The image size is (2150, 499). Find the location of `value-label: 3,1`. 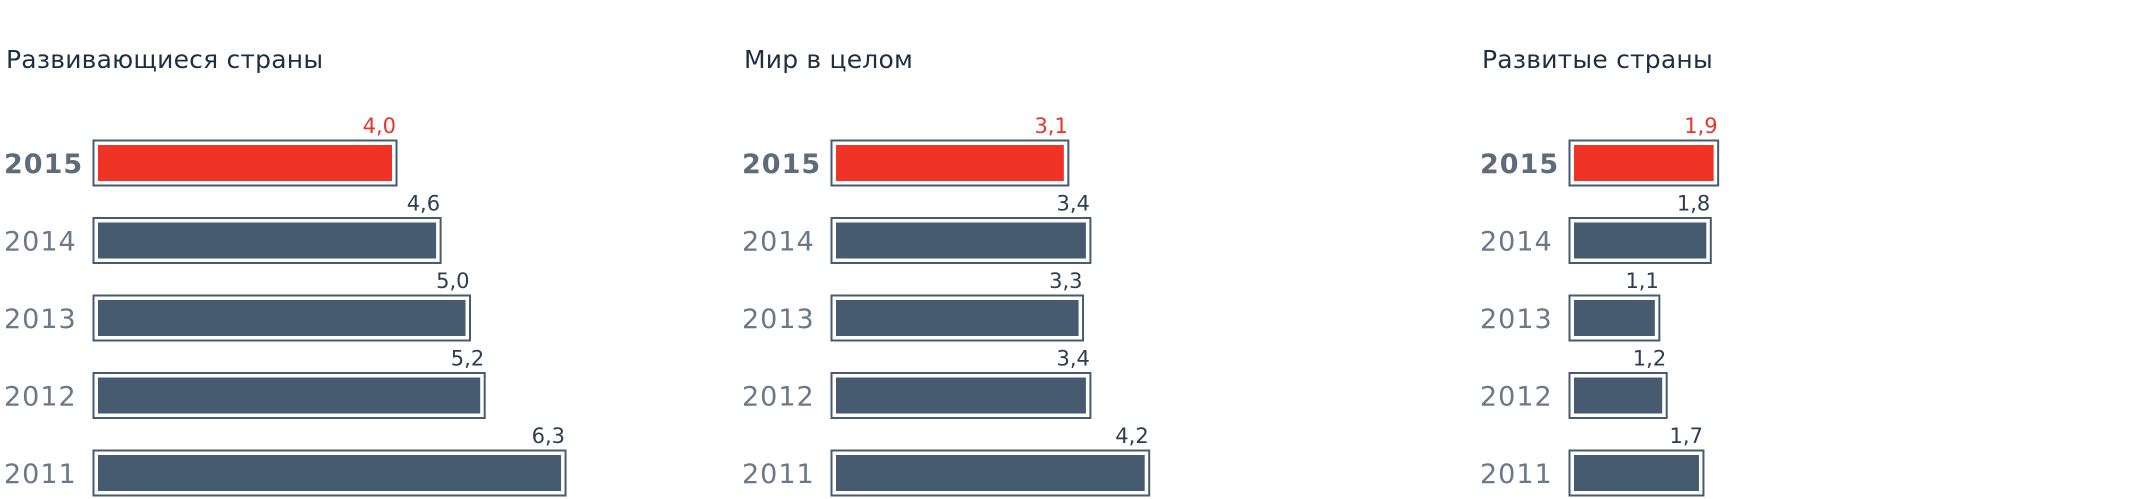

value-label: 3,1 is located at coordinates (1050, 126).